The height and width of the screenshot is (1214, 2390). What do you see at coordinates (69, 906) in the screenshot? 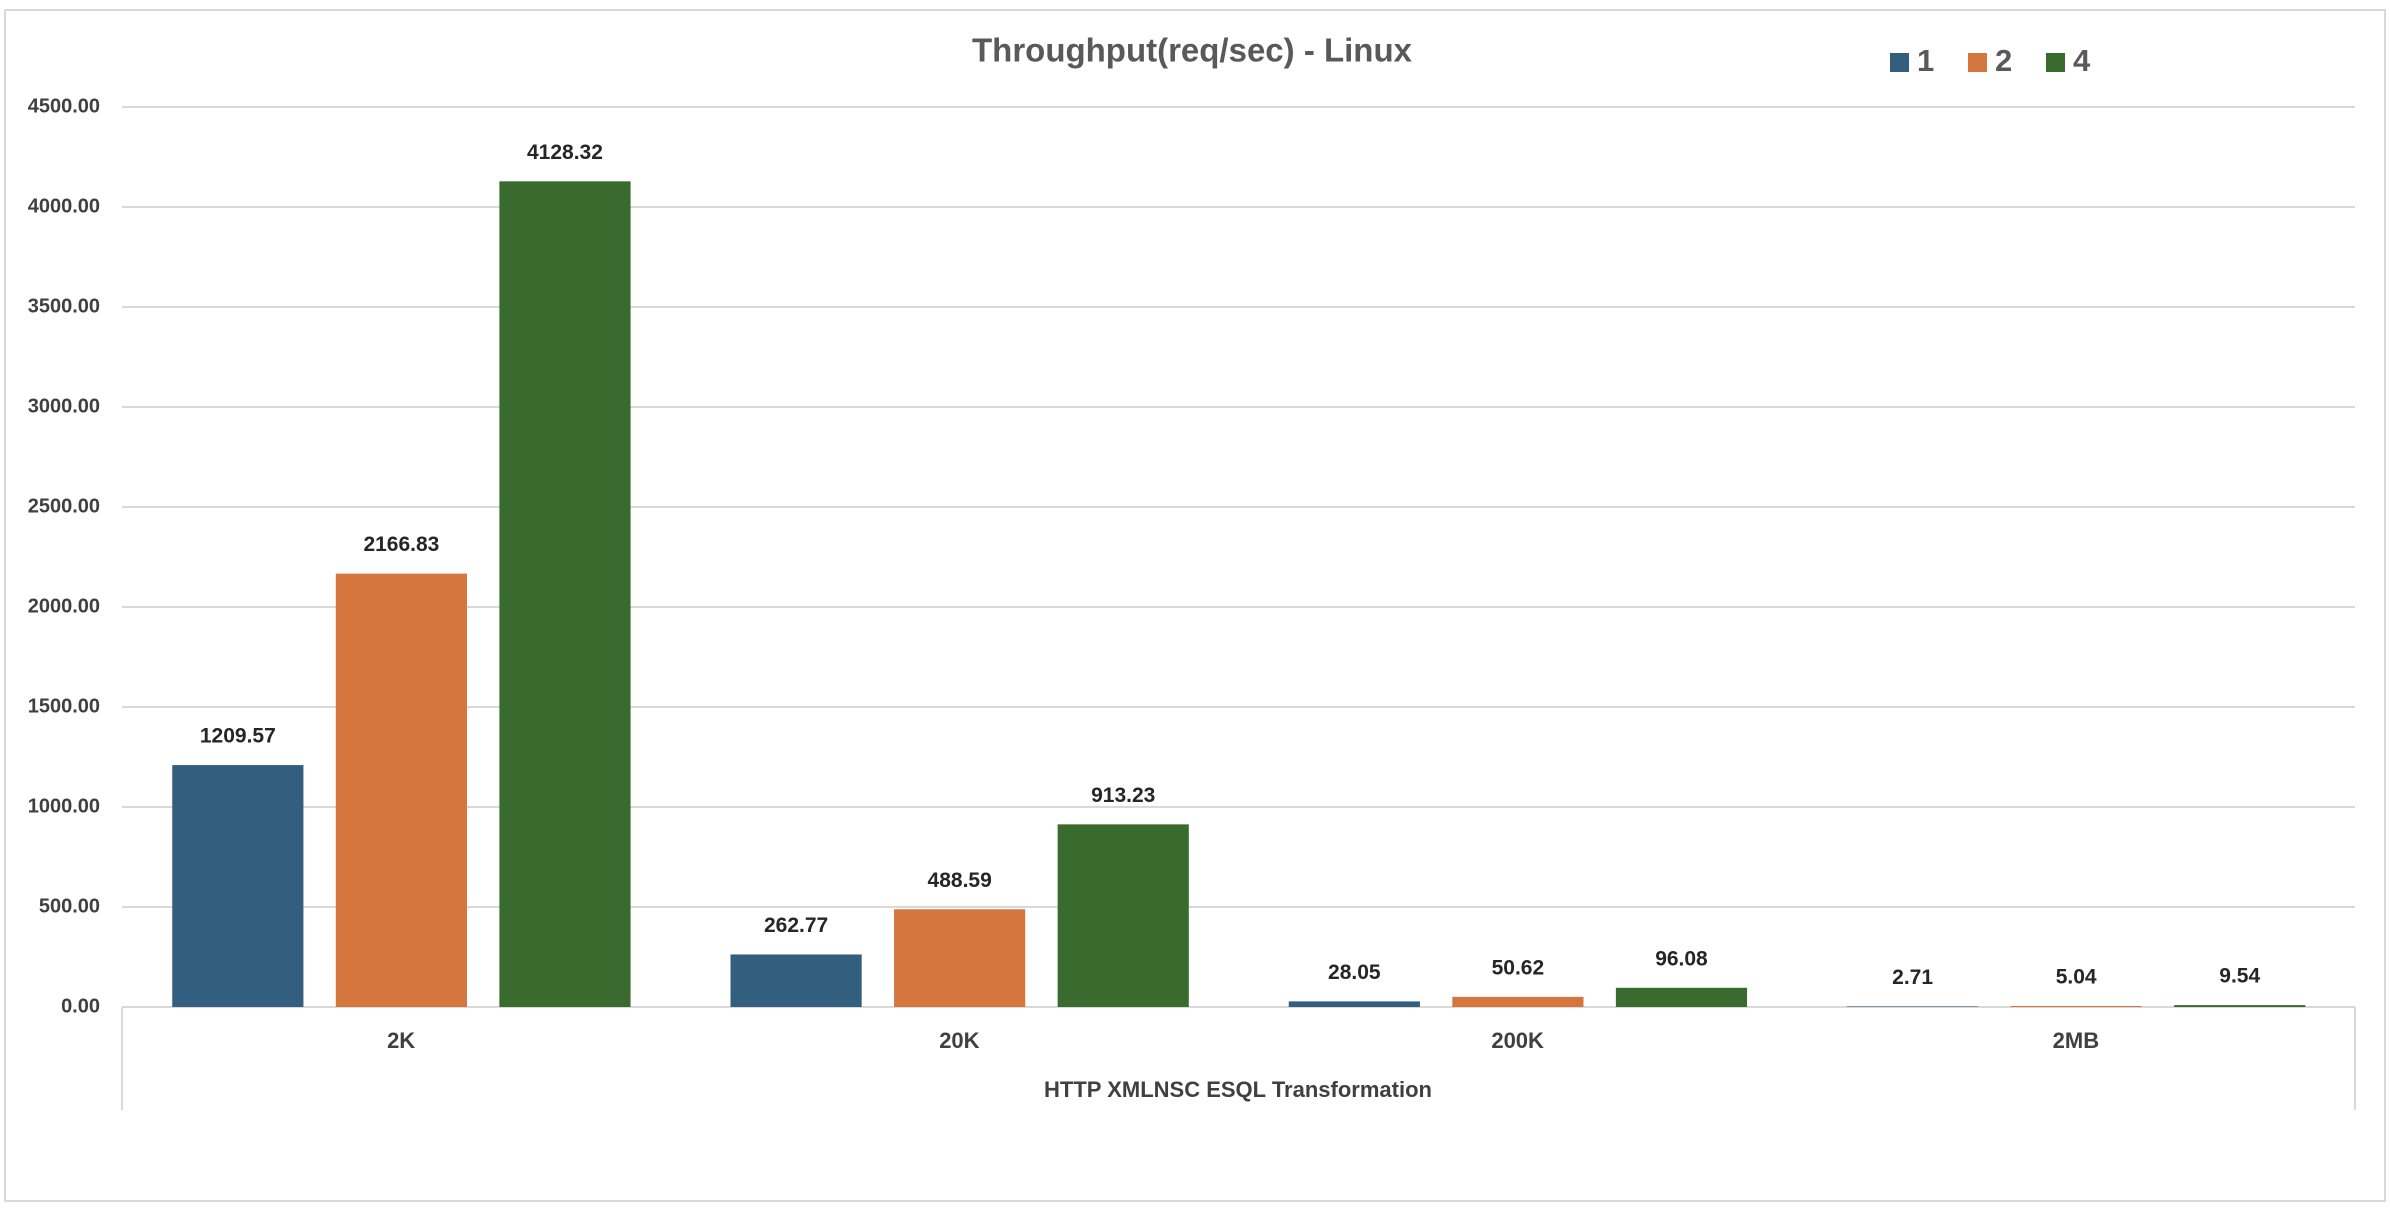
I see `y-tick-label: 500.00` at bounding box center [69, 906].